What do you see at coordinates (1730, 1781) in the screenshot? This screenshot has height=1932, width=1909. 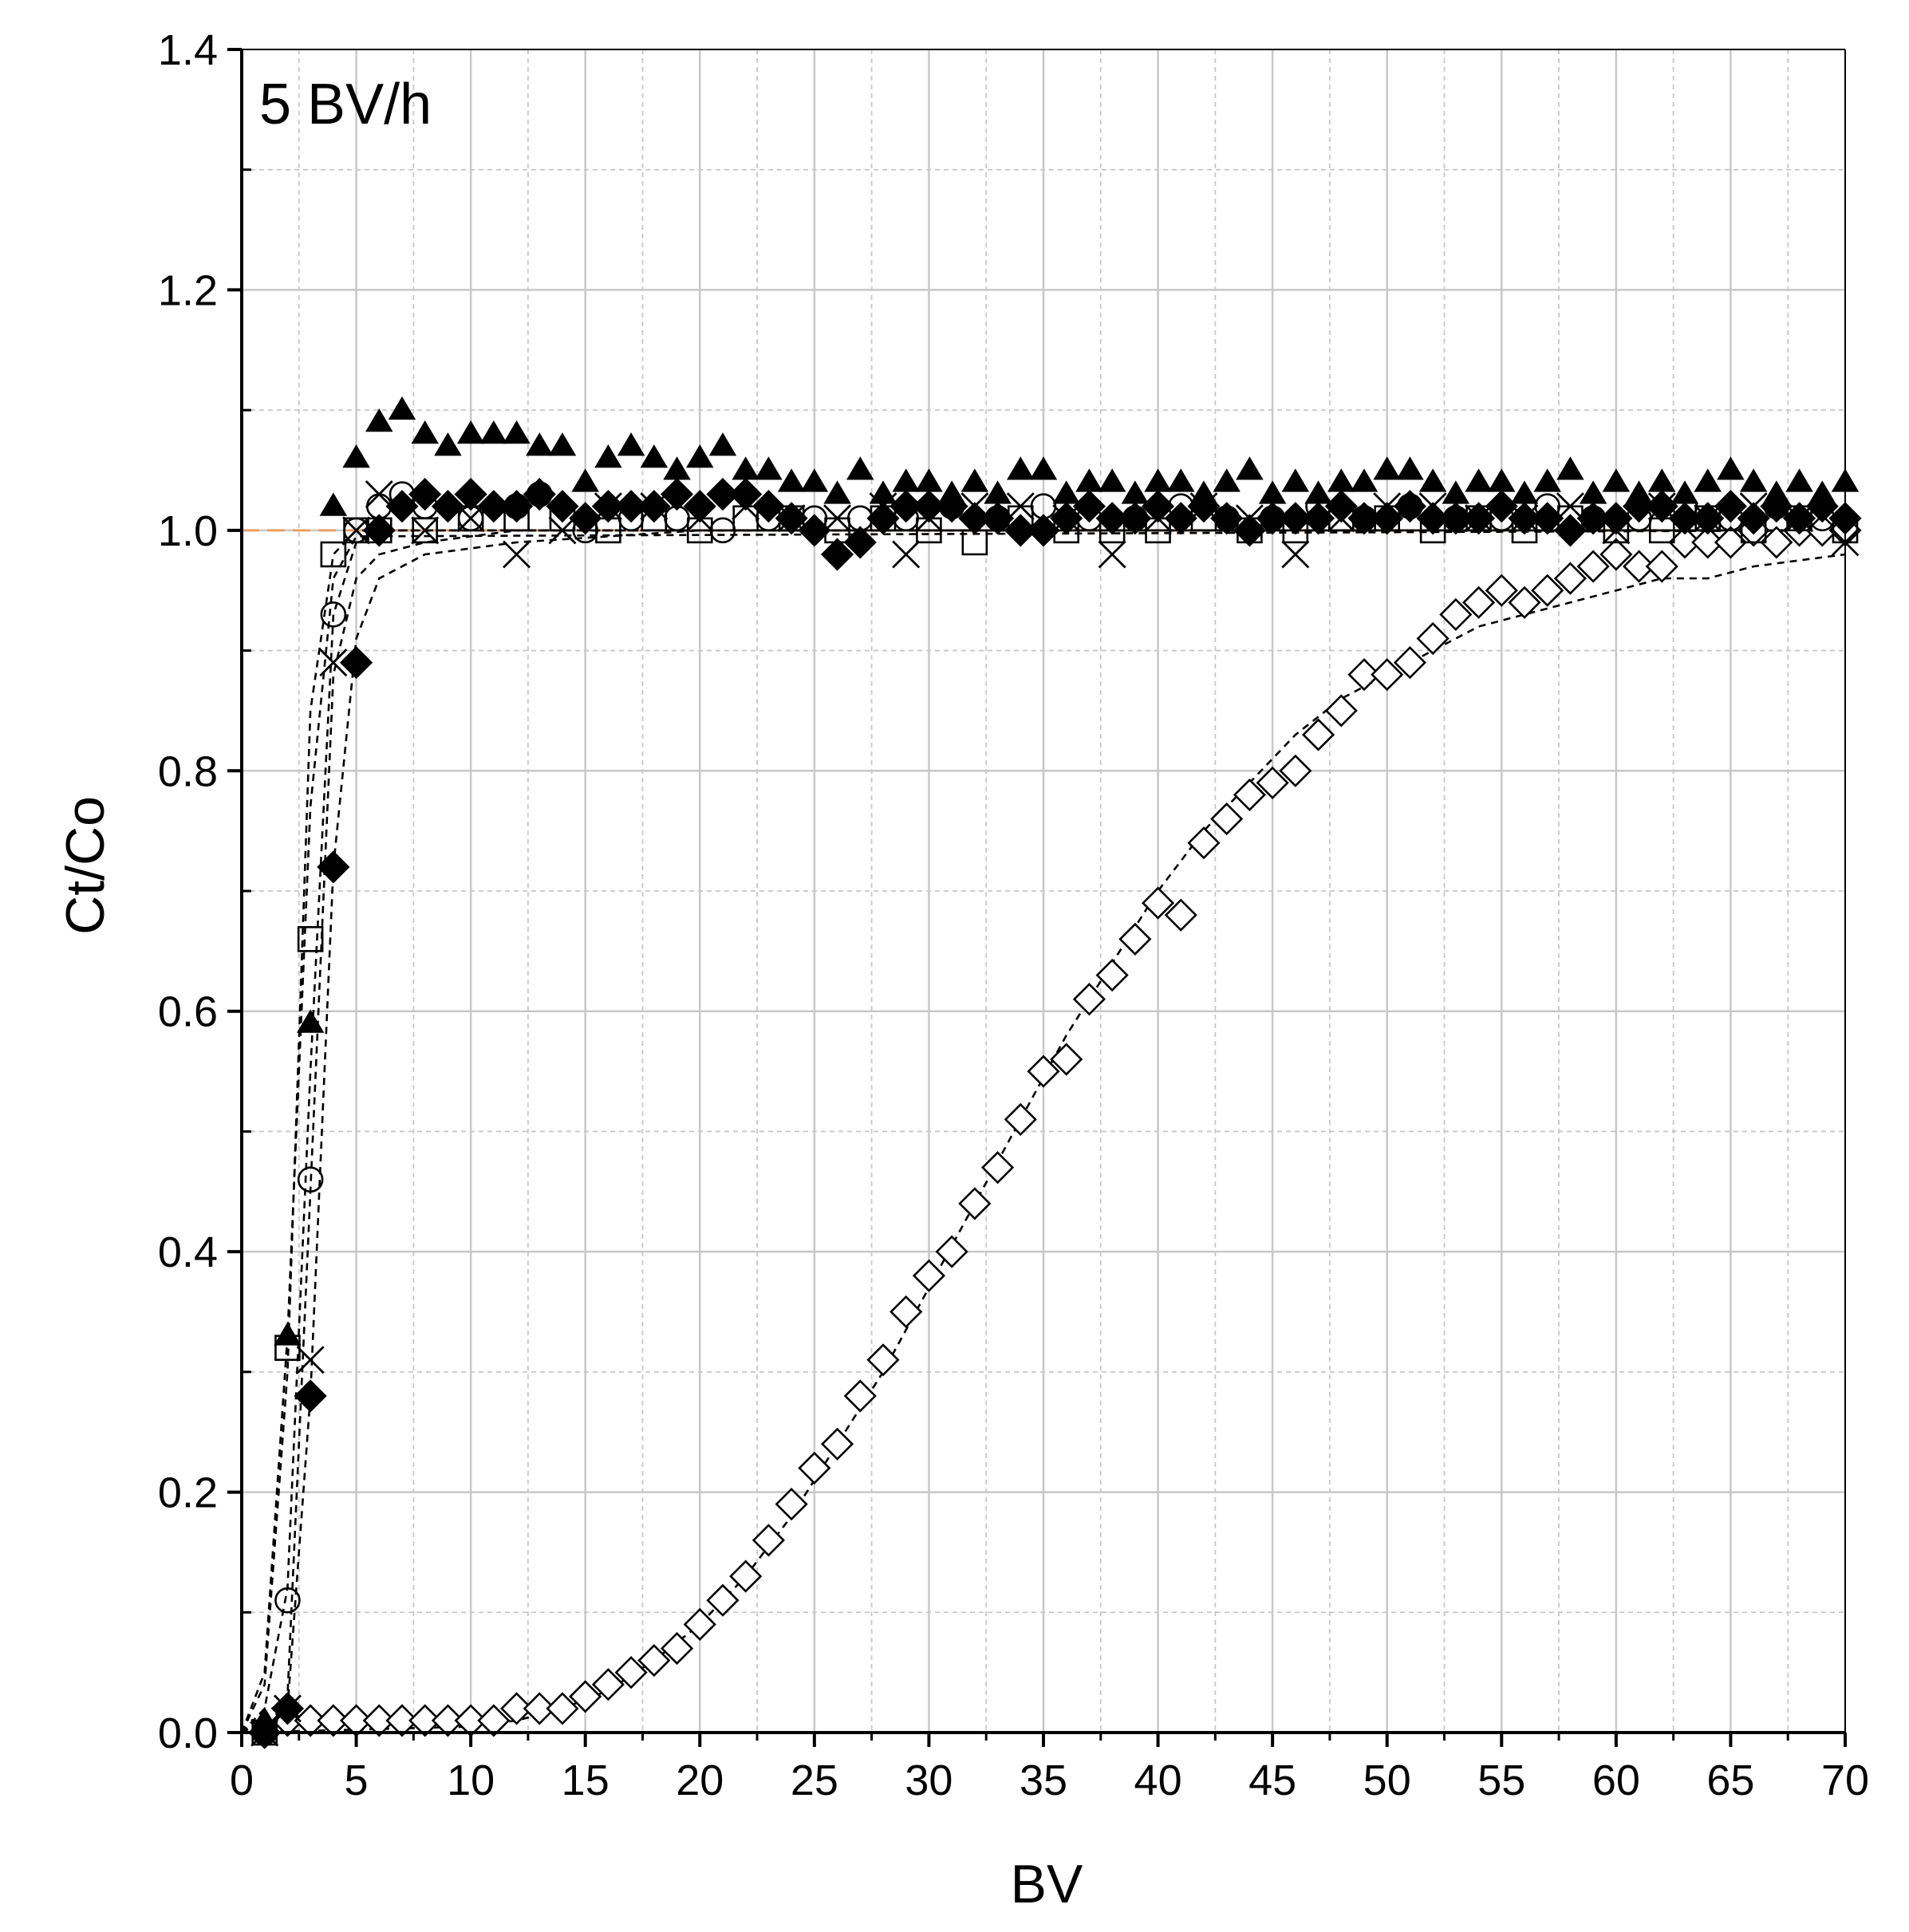 I see `x-tick-label: 65` at bounding box center [1730, 1781].